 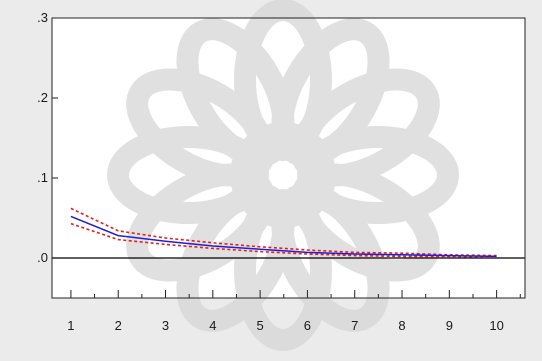 I want to click on series-line-response, so click(x=283, y=236).